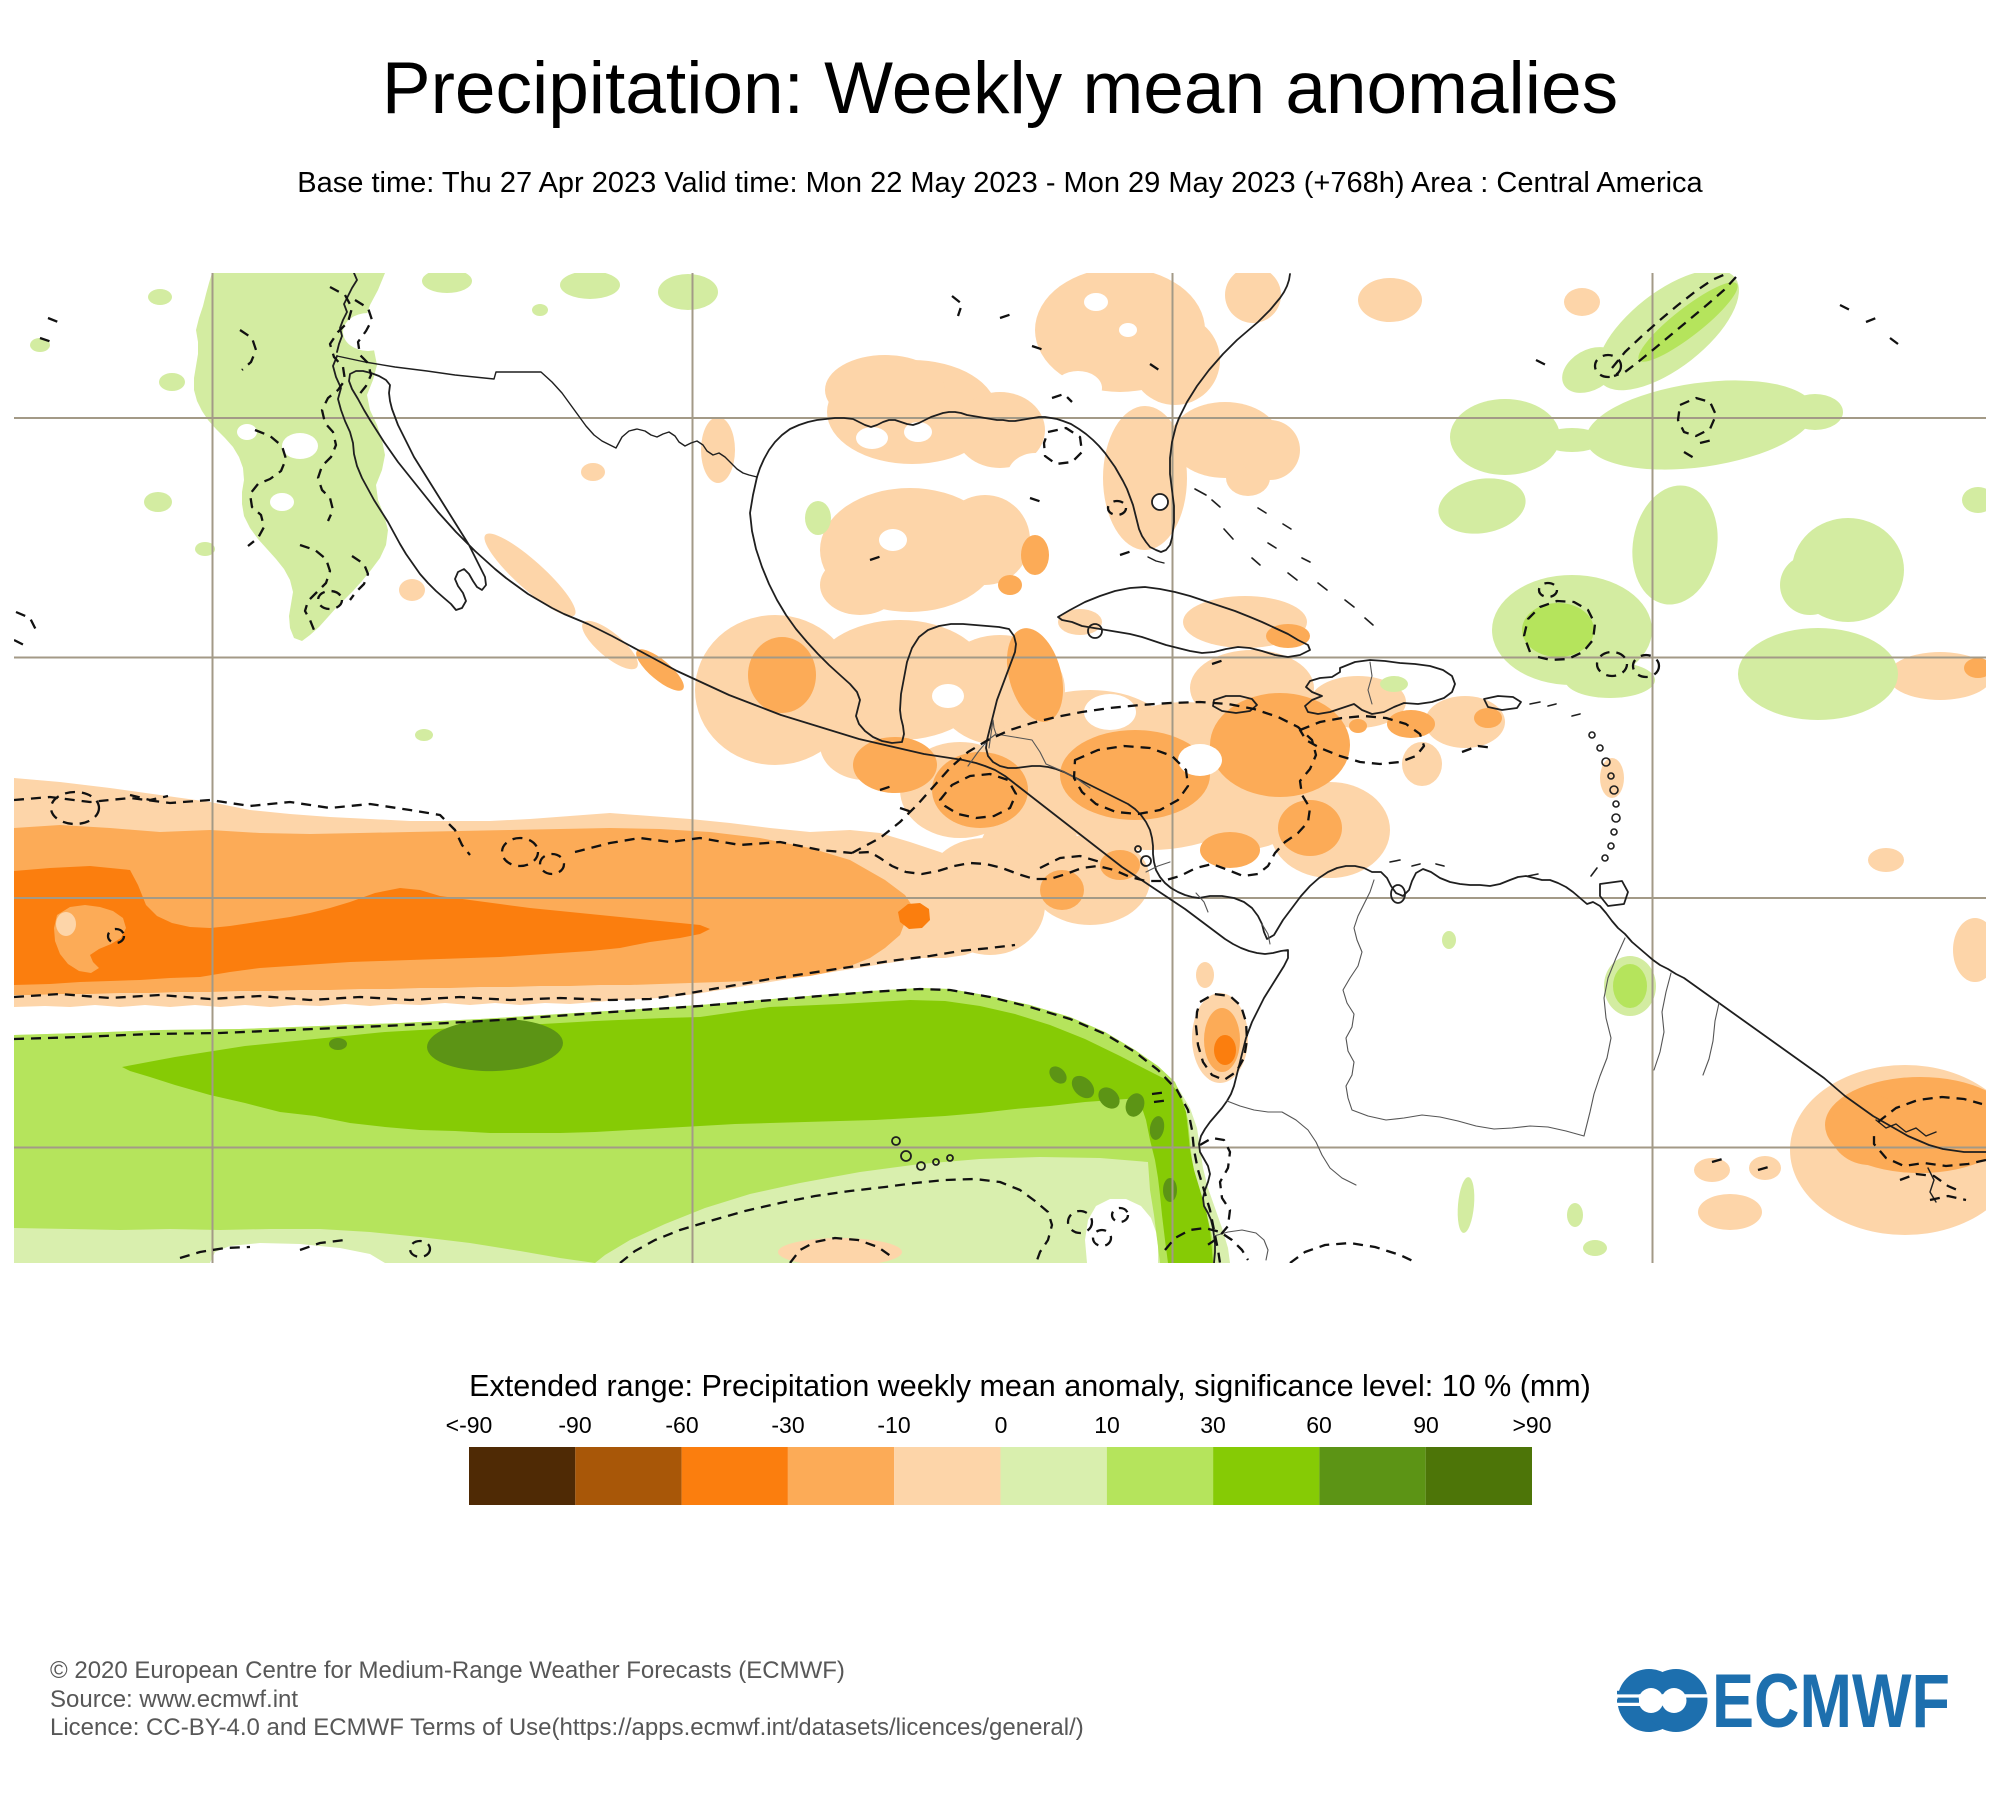 The width and height of the screenshot is (2000, 1800). Describe the element at coordinates (787, 1425) in the screenshot. I see `svg-text: -30` at that location.